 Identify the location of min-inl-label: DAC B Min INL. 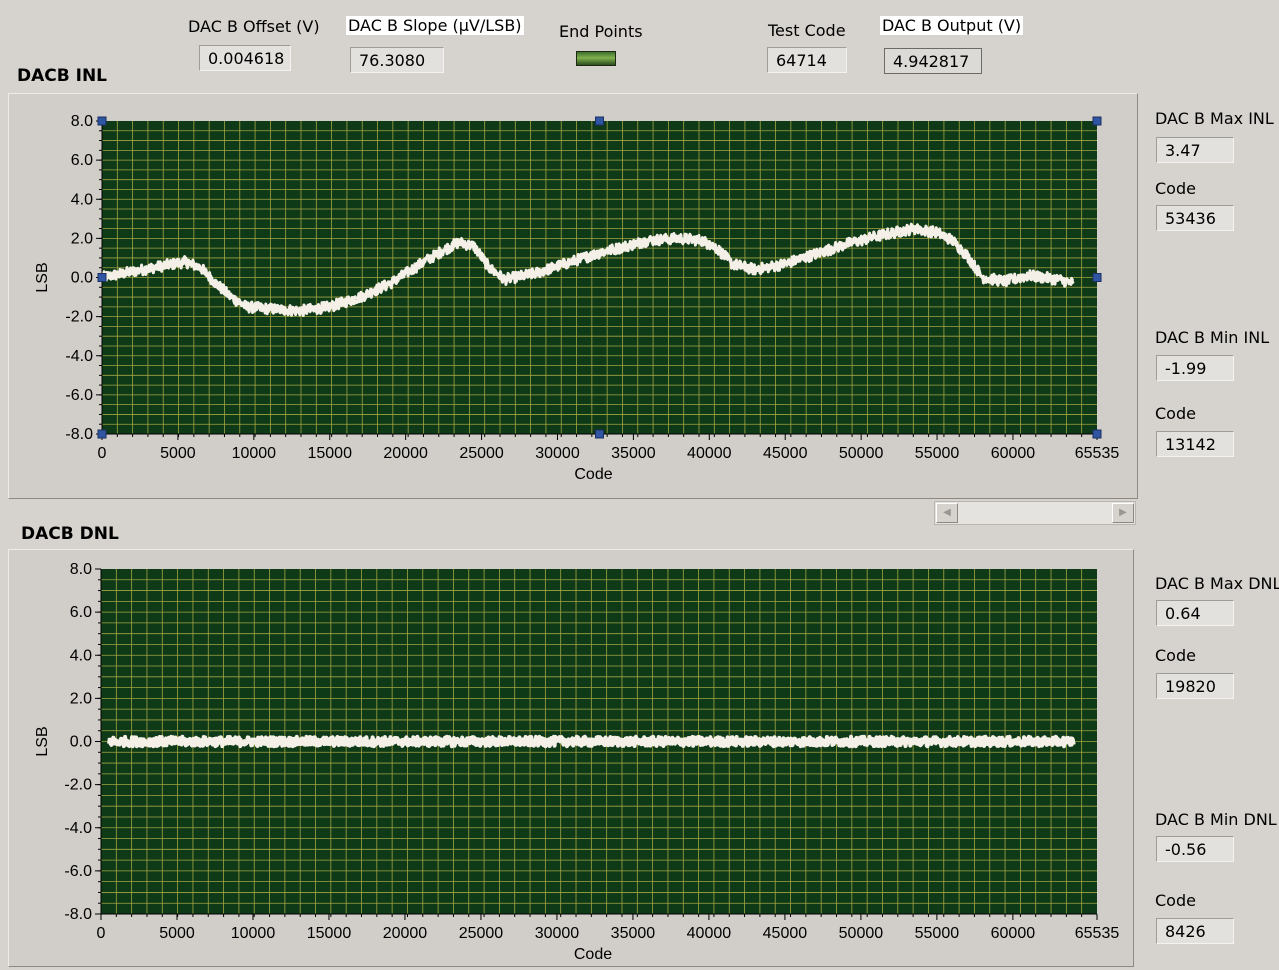
(1212, 337).